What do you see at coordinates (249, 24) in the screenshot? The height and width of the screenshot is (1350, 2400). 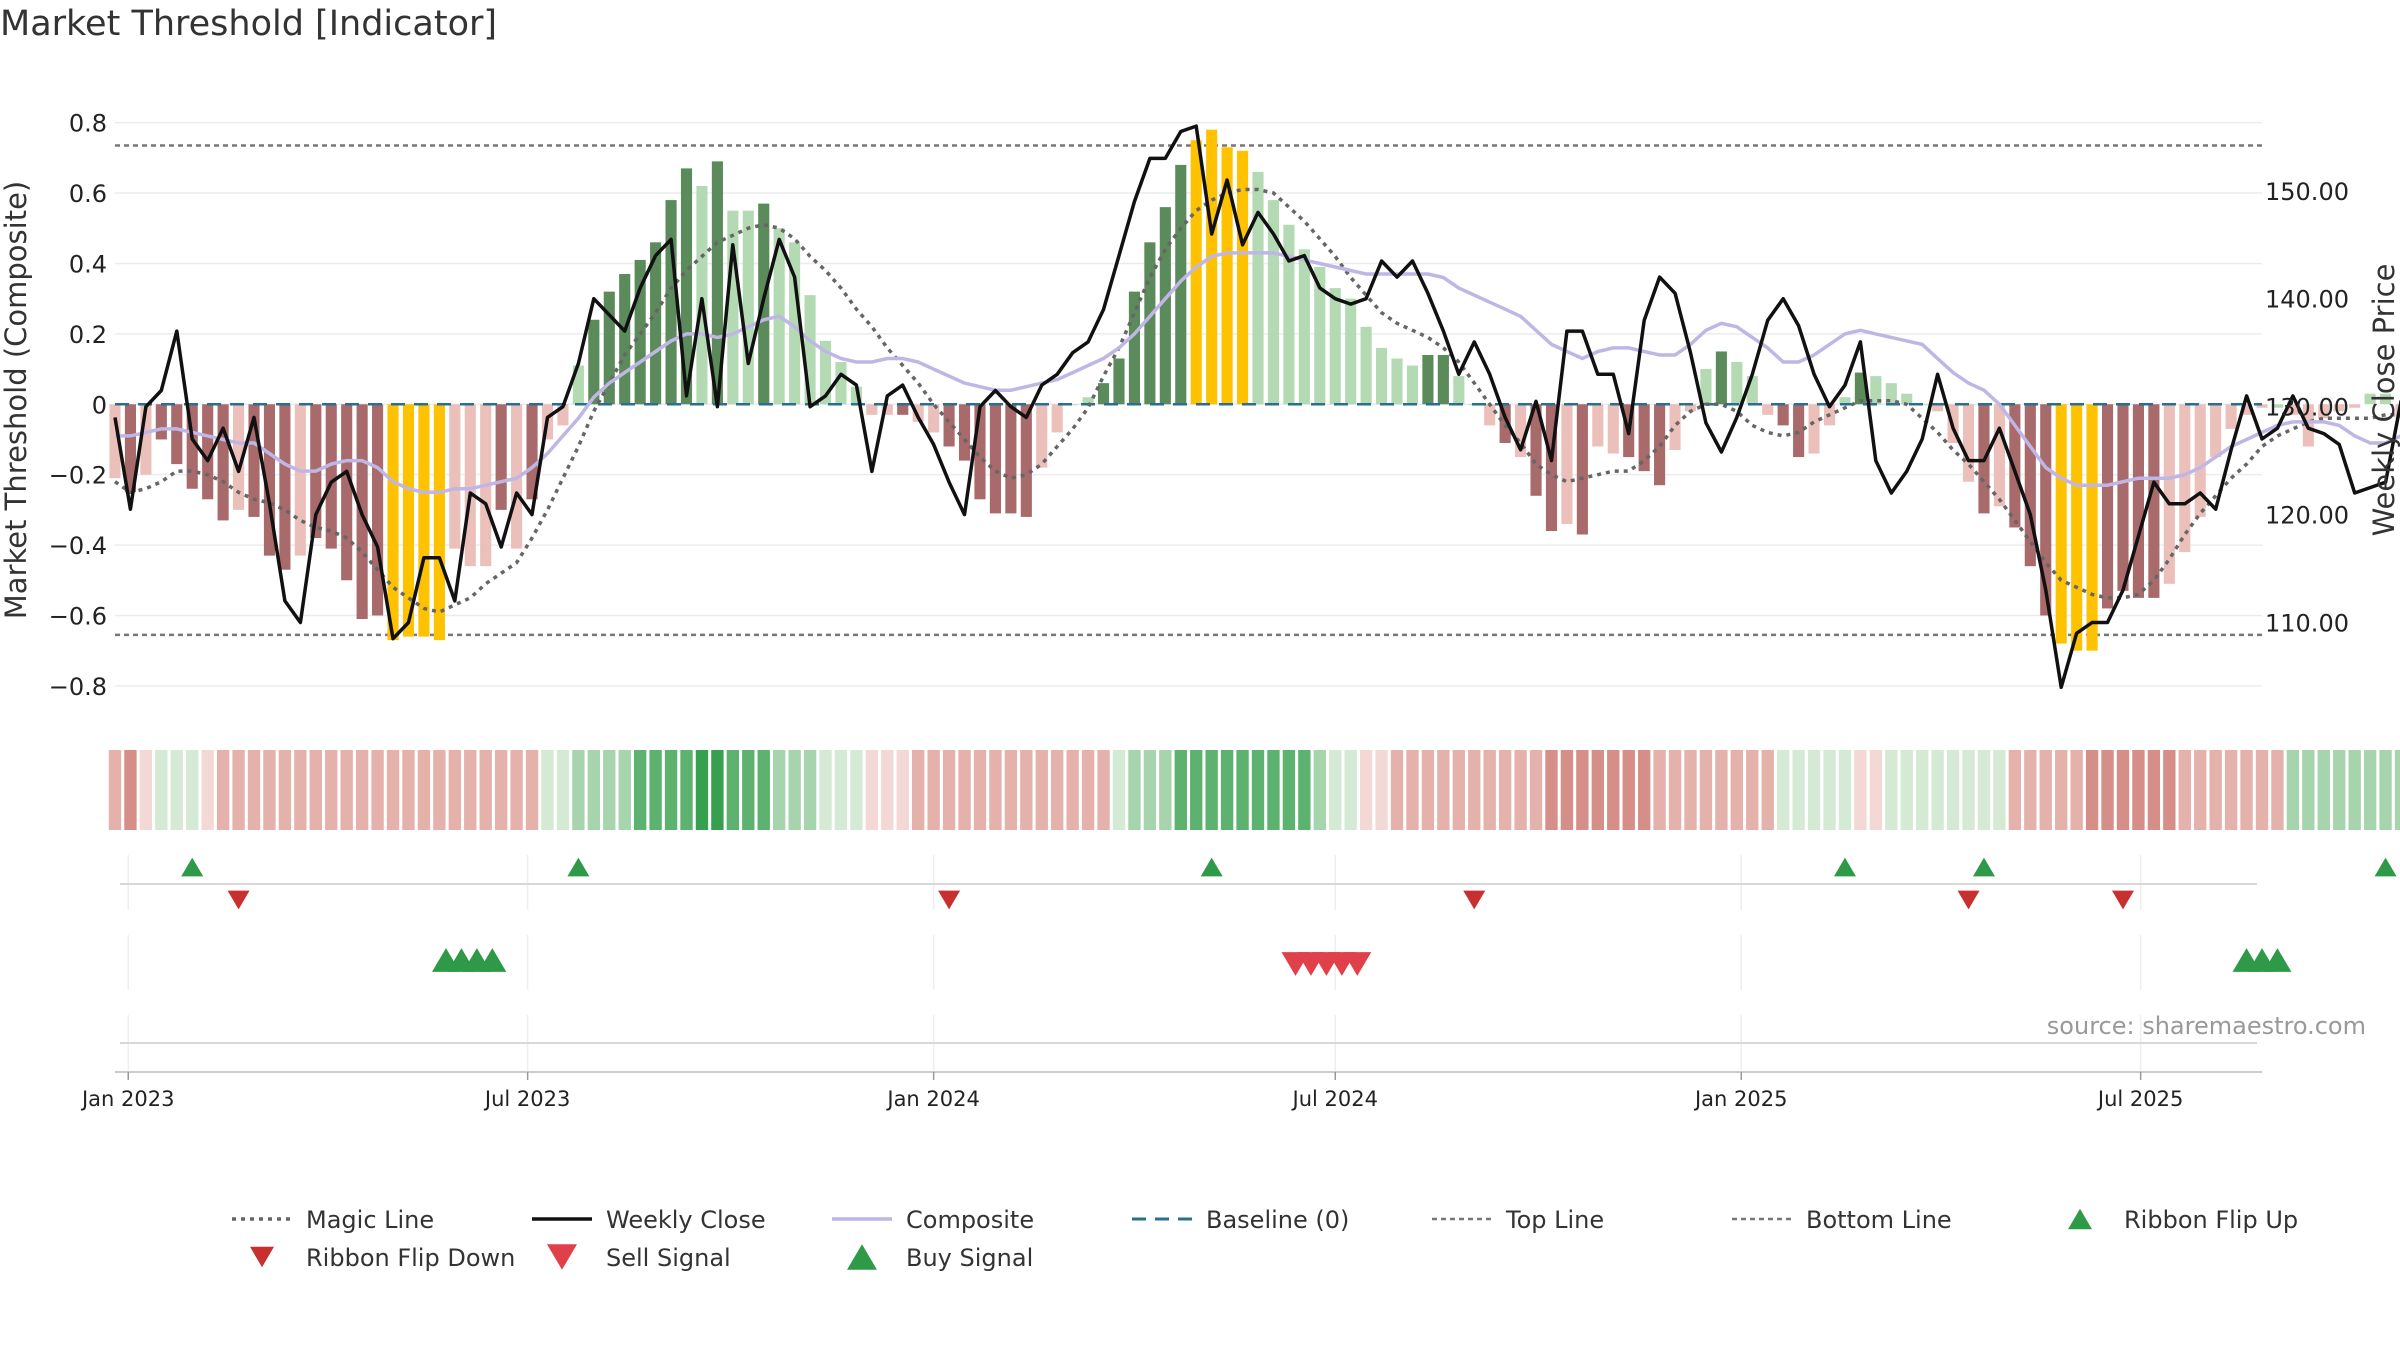 I see `chart-title: Market Threshold [Indicator]` at bounding box center [249, 24].